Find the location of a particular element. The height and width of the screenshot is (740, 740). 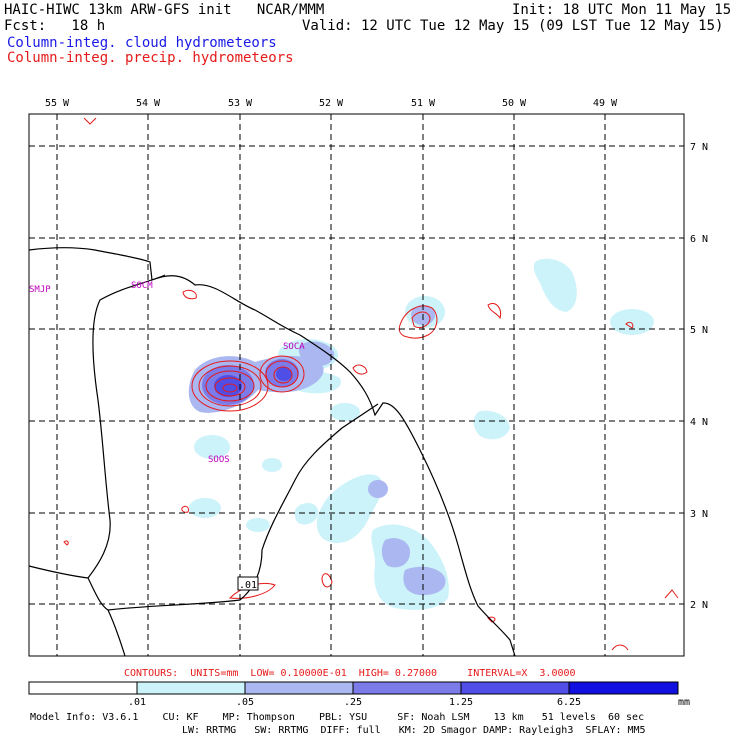

lat-label: 6 N is located at coordinates (699, 239).